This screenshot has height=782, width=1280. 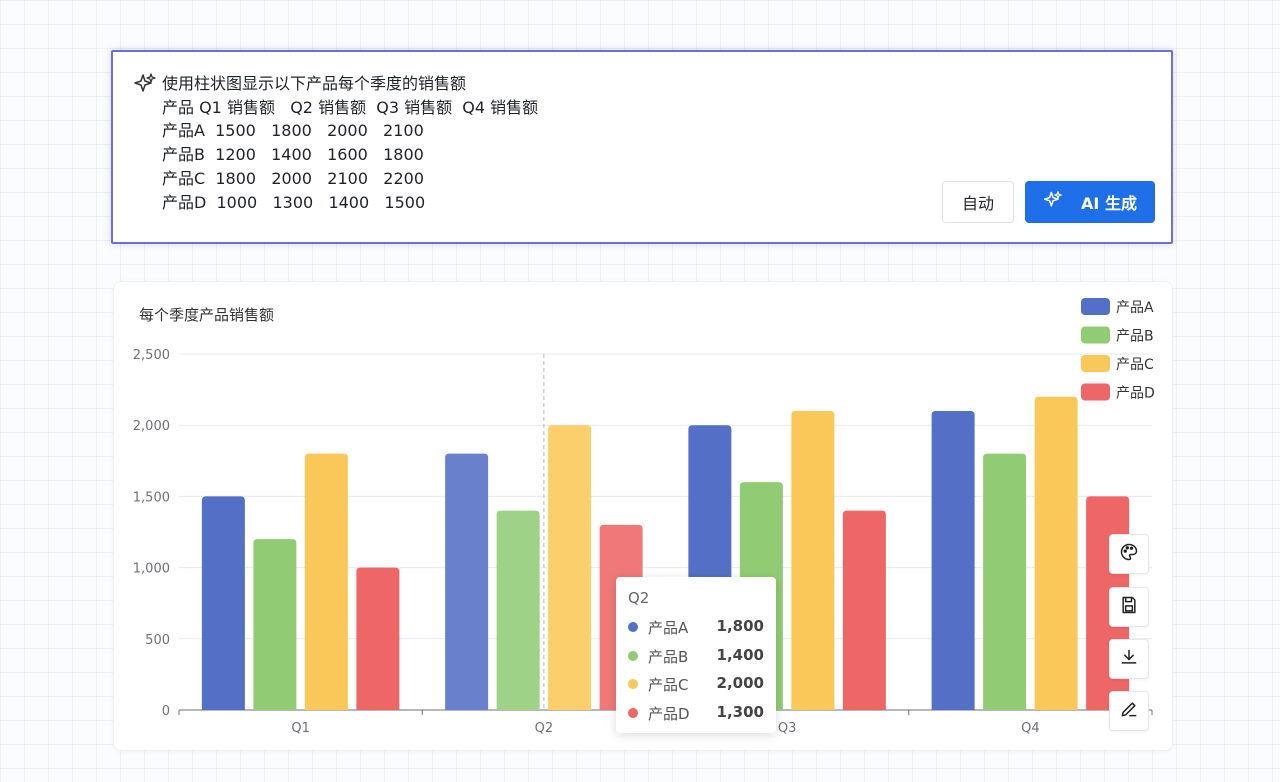 I want to click on ai-generate-button: AI 生成, so click(x=1090, y=202).